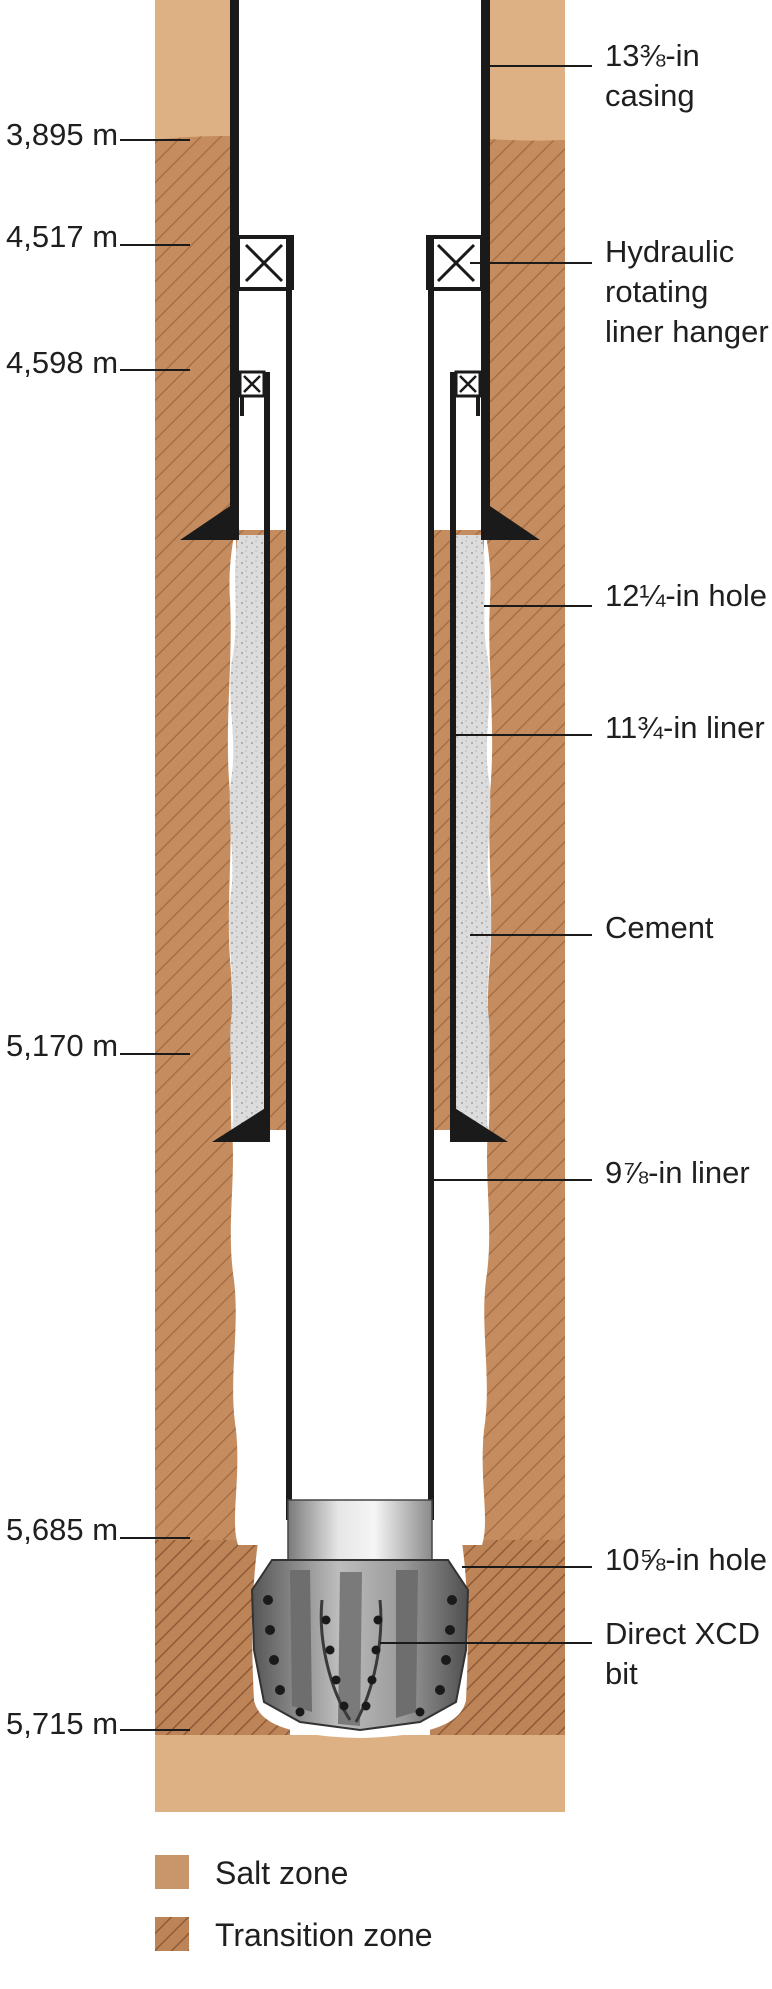 Image resolution: width=772 pixels, height=1989 pixels. What do you see at coordinates (247, 832) in the screenshot?
I see `cement-left` at bounding box center [247, 832].